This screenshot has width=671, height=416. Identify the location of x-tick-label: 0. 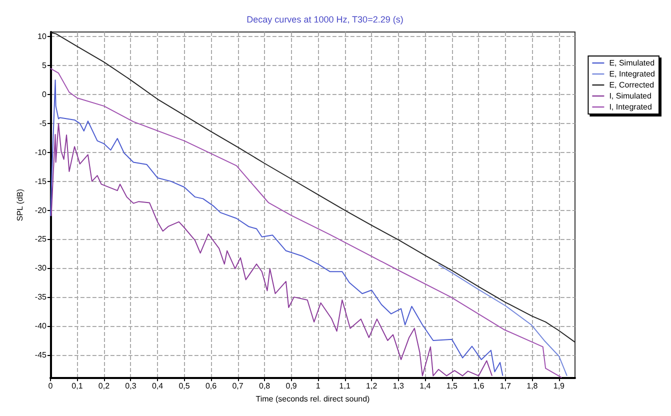
(51, 386).